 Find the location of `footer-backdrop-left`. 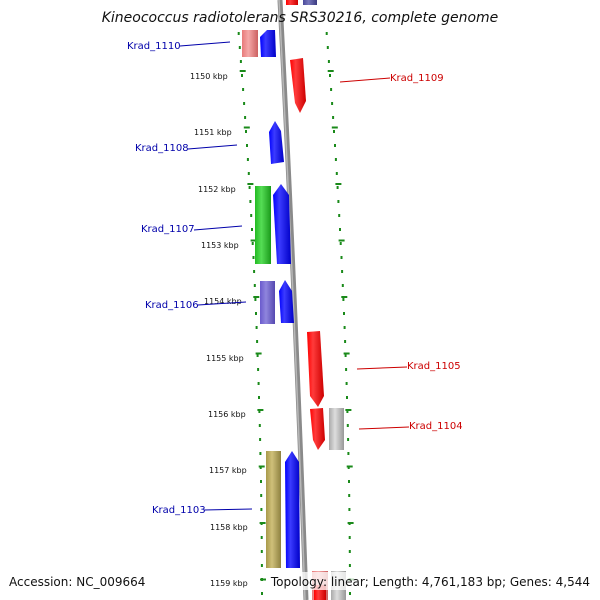

footer-backdrop-left is located at coordinates (77, 581).